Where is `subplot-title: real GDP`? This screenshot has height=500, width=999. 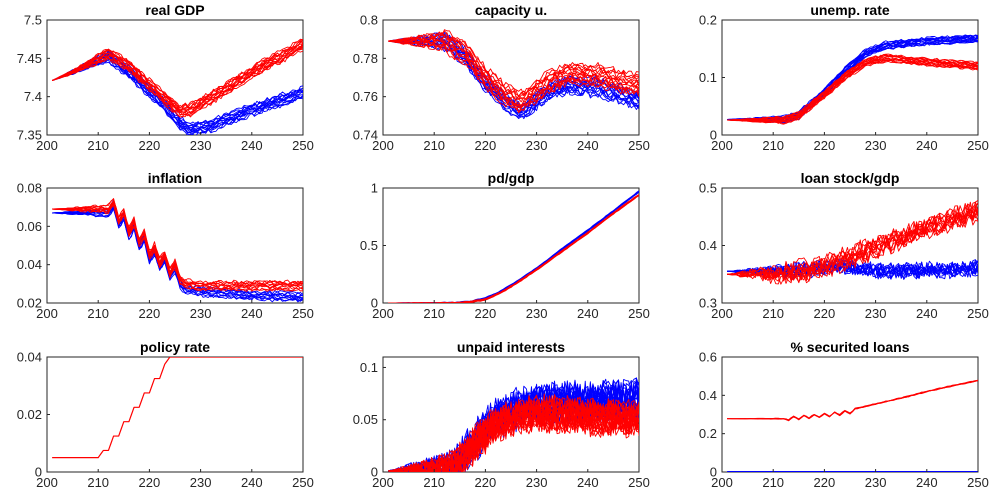 subplot-title: real GDP is located at coordinates (174, 10).